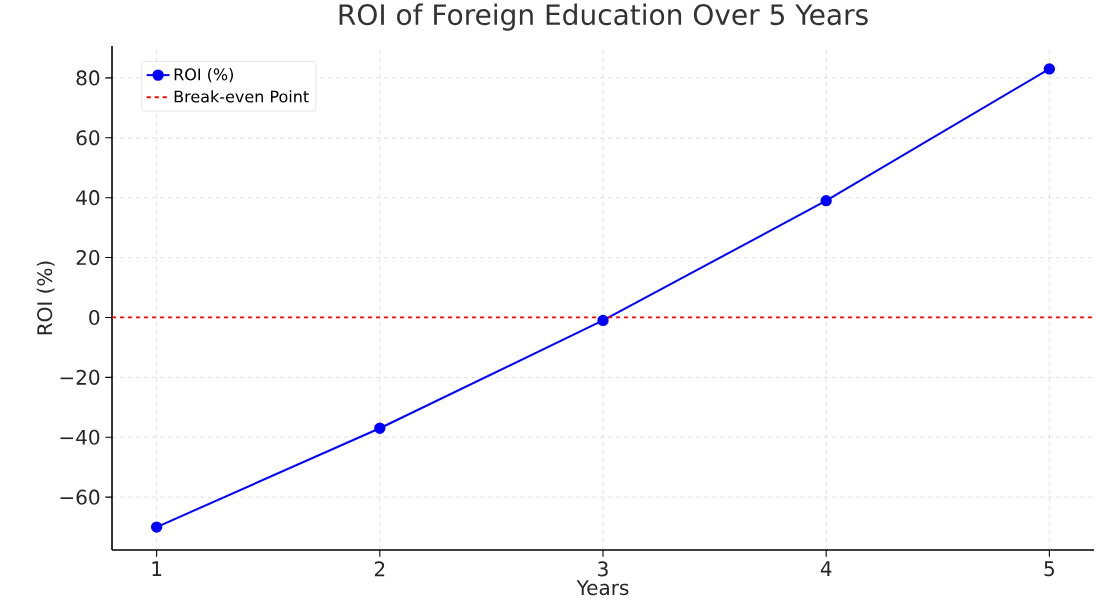 The width and height of the screenshot is (1097, 605). What do you see at coordinates (88, 198) in the screenshot?
I see `y-tick-label: 40` at bounding box center [88, 198].